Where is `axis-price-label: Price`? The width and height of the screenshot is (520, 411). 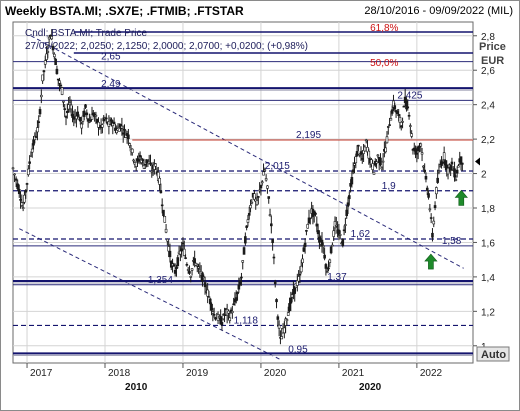 axis-price-label: Price is located at coordinates (492, 47).